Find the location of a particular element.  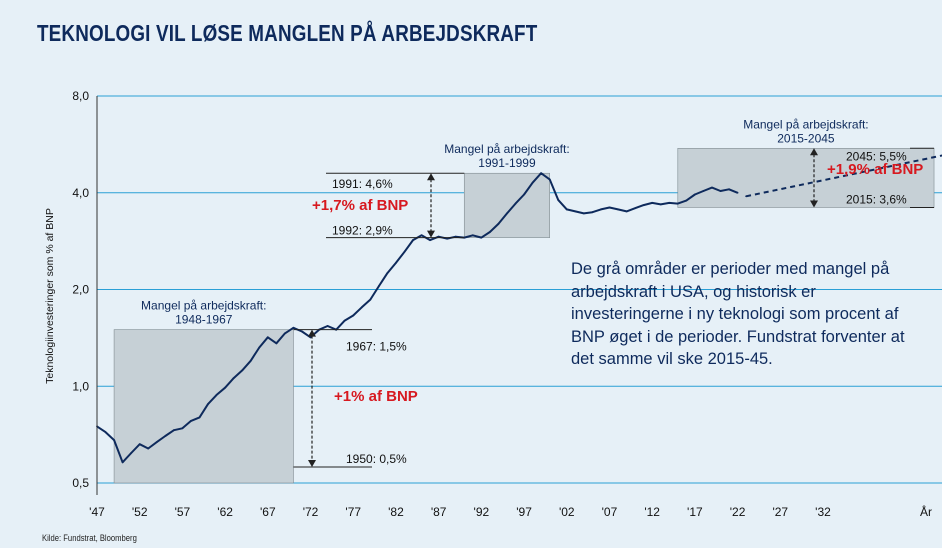

x-axis-label: År is located at coordinates (926, 511).